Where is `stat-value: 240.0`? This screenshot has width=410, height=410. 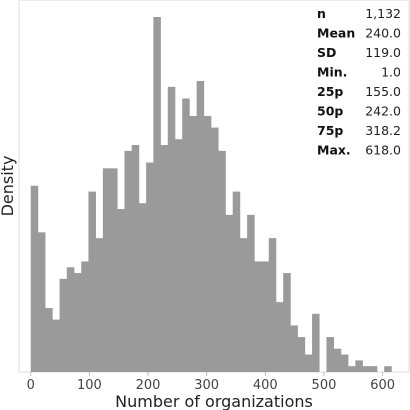 stat-value: 240.0 is located at coordinates (383, 33).